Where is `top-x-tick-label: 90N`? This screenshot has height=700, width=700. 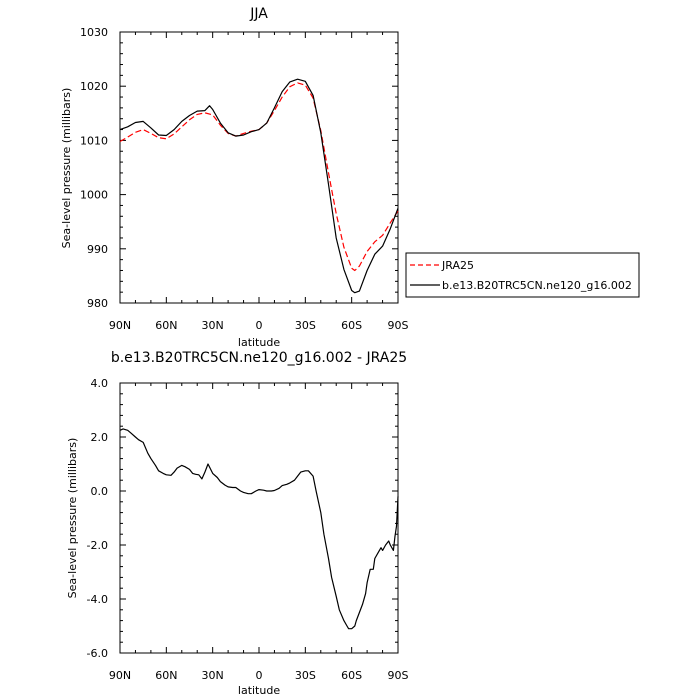
top-x-tick-label: 90N is located at coordinates (120, 325).